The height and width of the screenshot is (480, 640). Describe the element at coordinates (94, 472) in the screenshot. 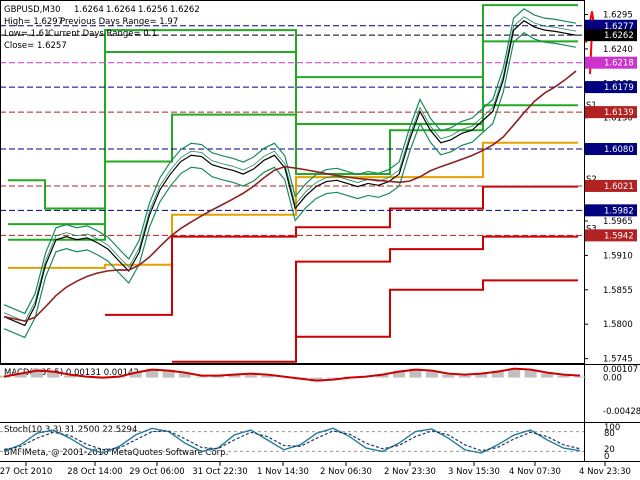

I see `x-tick-label: 28 Oct 14:00` at that location.